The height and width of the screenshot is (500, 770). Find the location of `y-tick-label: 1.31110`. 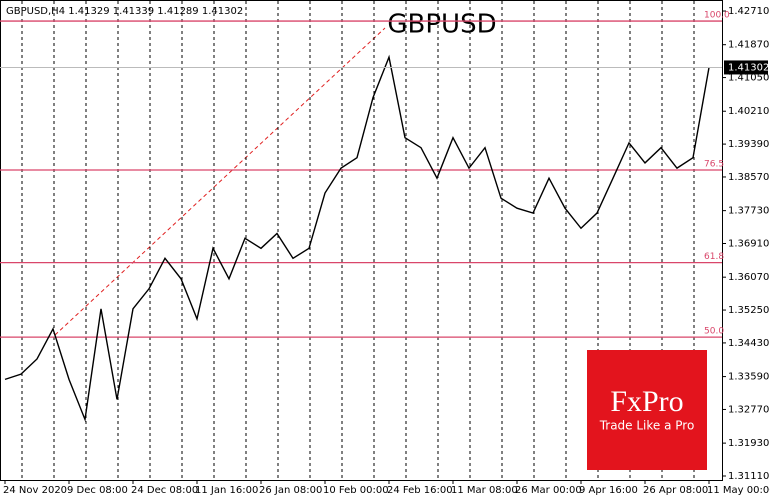

y-tick-label: 1.31110 is located at coordinates (748, 476).